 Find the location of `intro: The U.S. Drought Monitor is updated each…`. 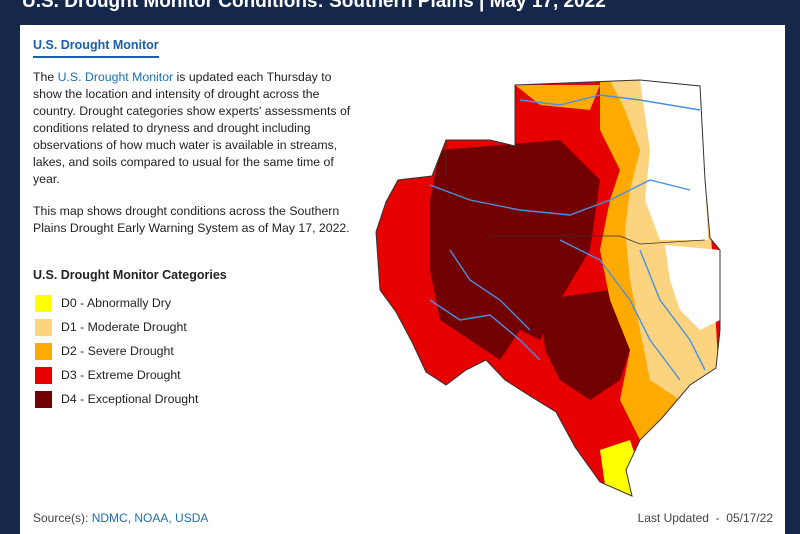

intro: The U.S. Drought Monitor is updated each… is located at coordinates (193, 128).